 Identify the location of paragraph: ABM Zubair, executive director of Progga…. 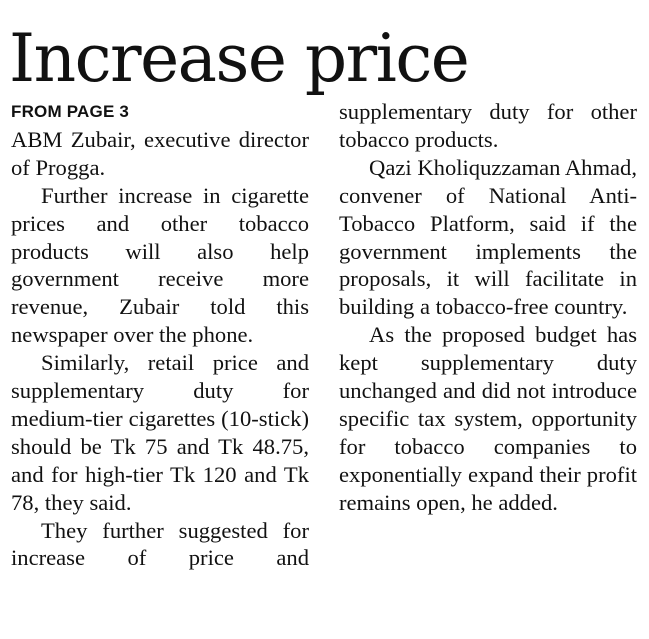
(160, 153).